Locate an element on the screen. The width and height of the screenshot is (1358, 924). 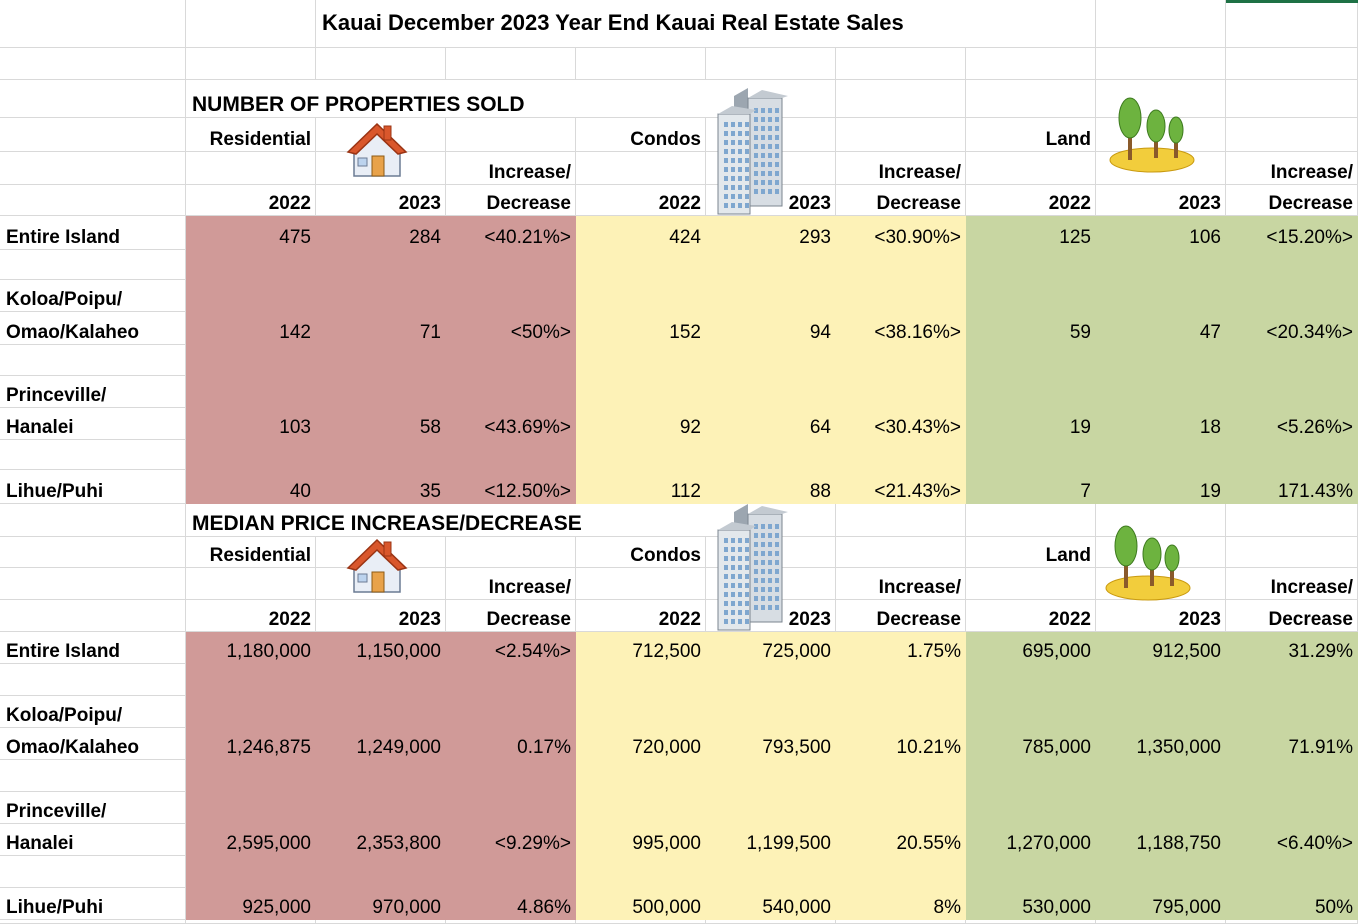
land-value: 7 is located at coordinates (1031, 487).